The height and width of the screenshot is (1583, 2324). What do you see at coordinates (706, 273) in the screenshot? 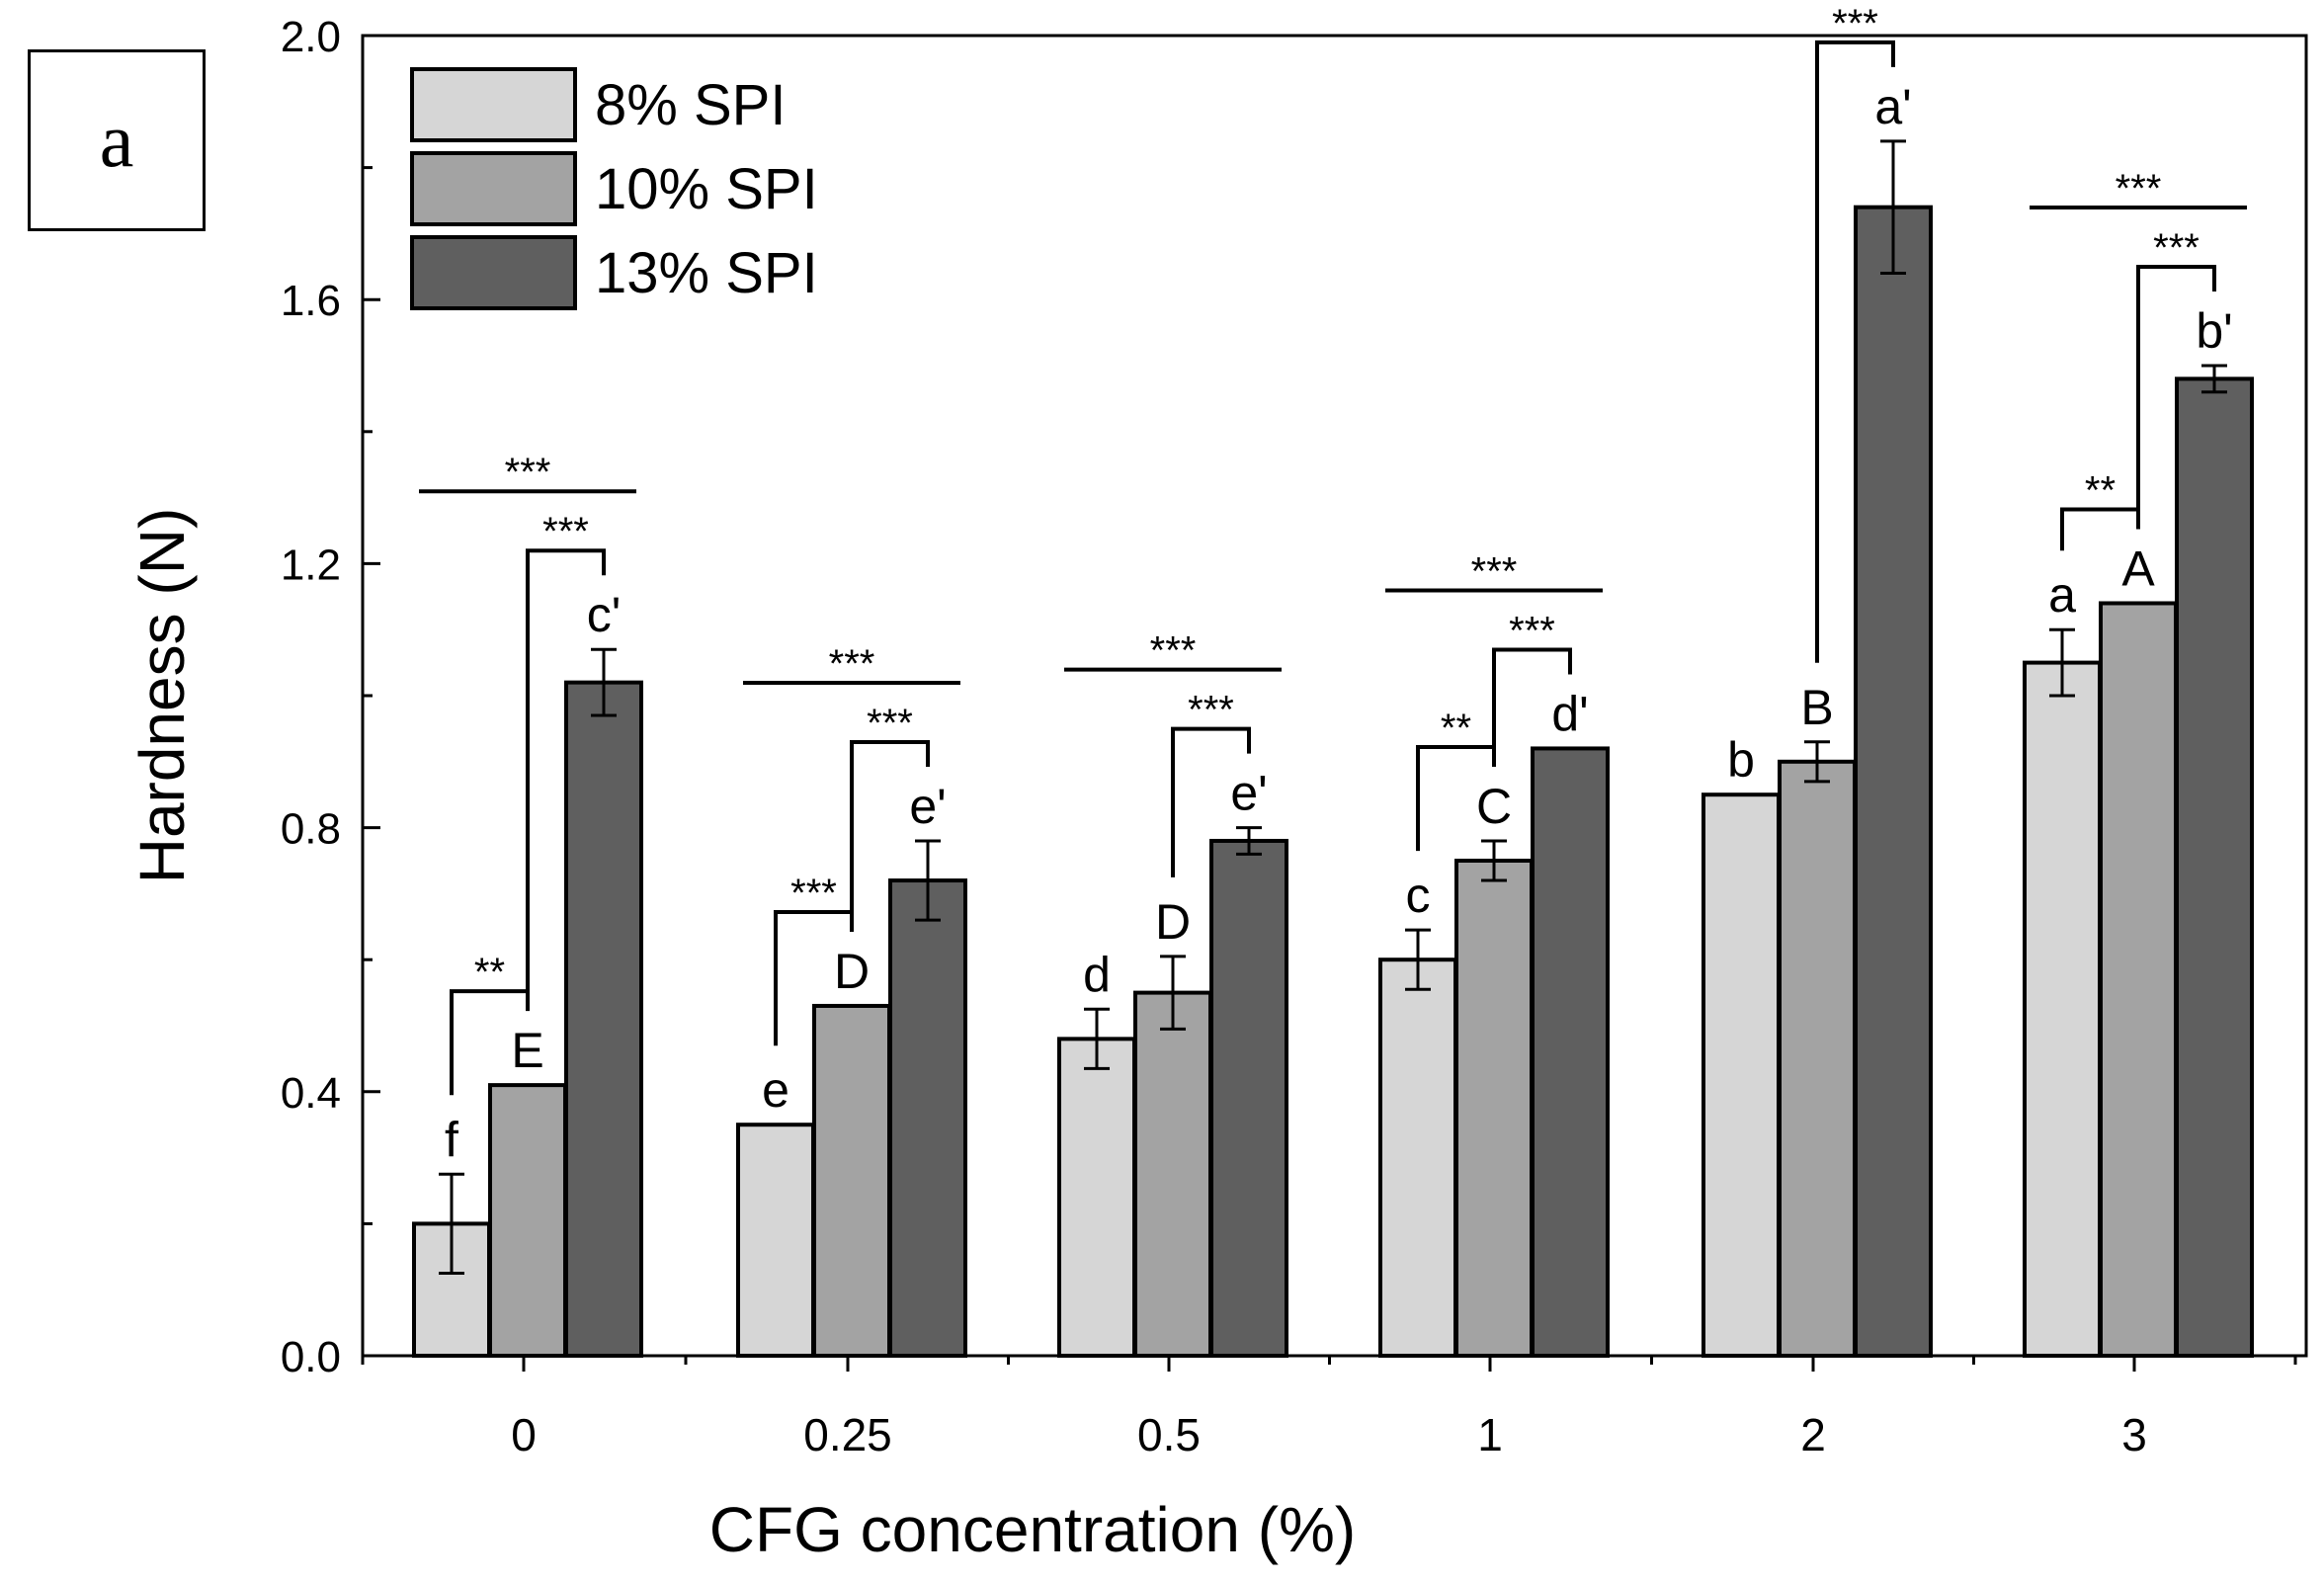
I see `legend-label: 13% SPI` at bounding box center [706, 273].